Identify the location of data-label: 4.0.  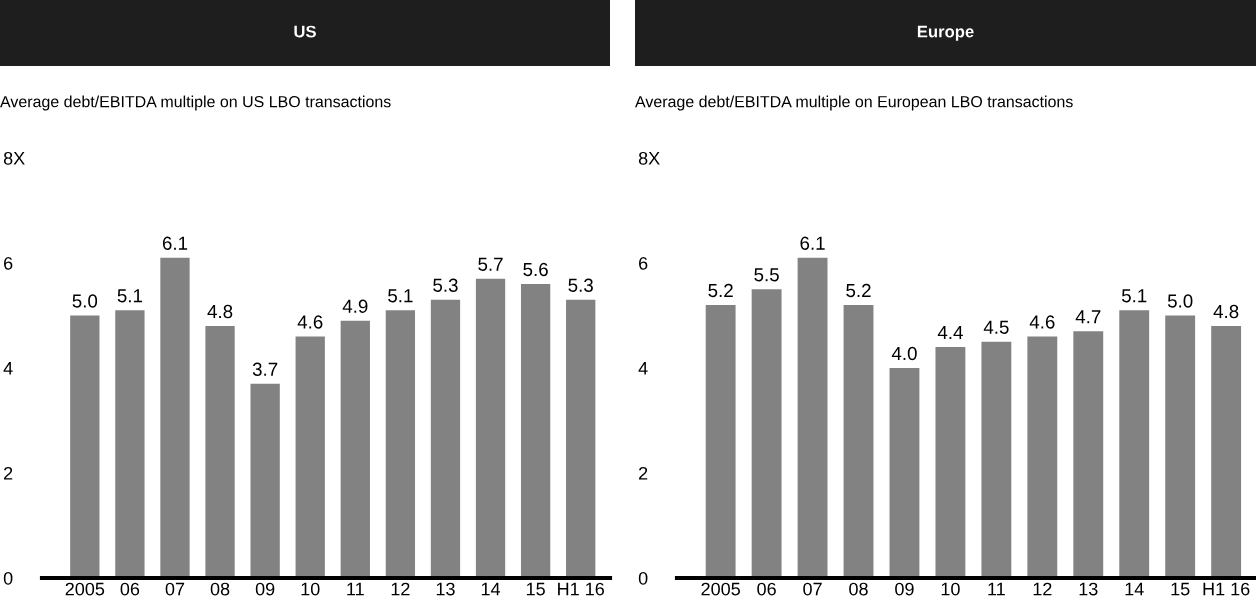
(904, 353).